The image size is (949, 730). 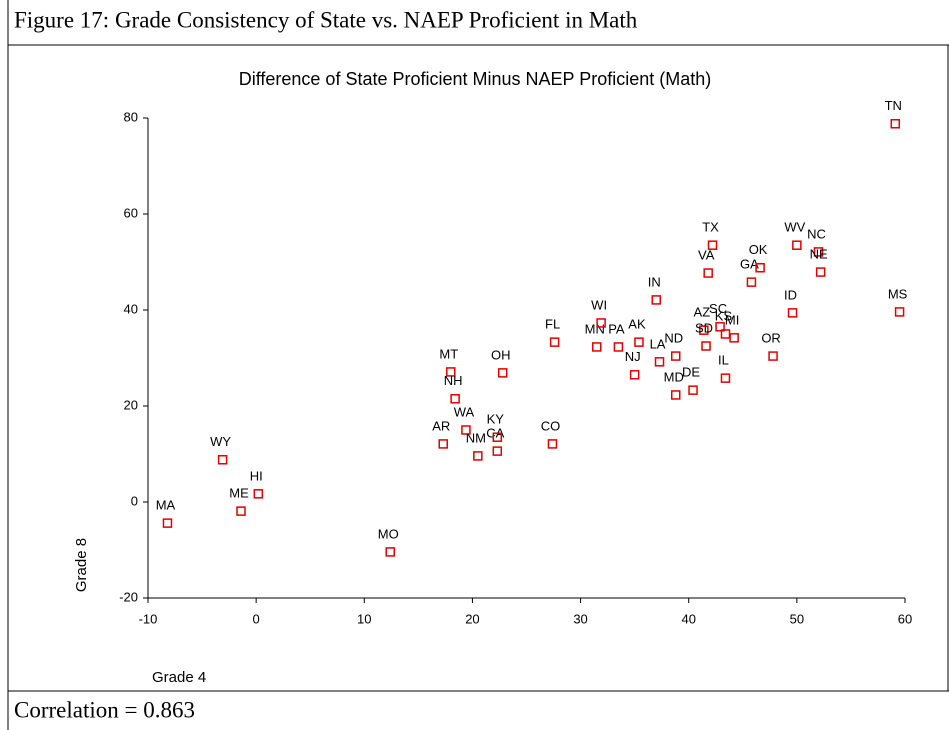 What do you see at coordinates (448, 353) in the screenshot?
I see `point-label: MT` at bounding box center [448, 353].